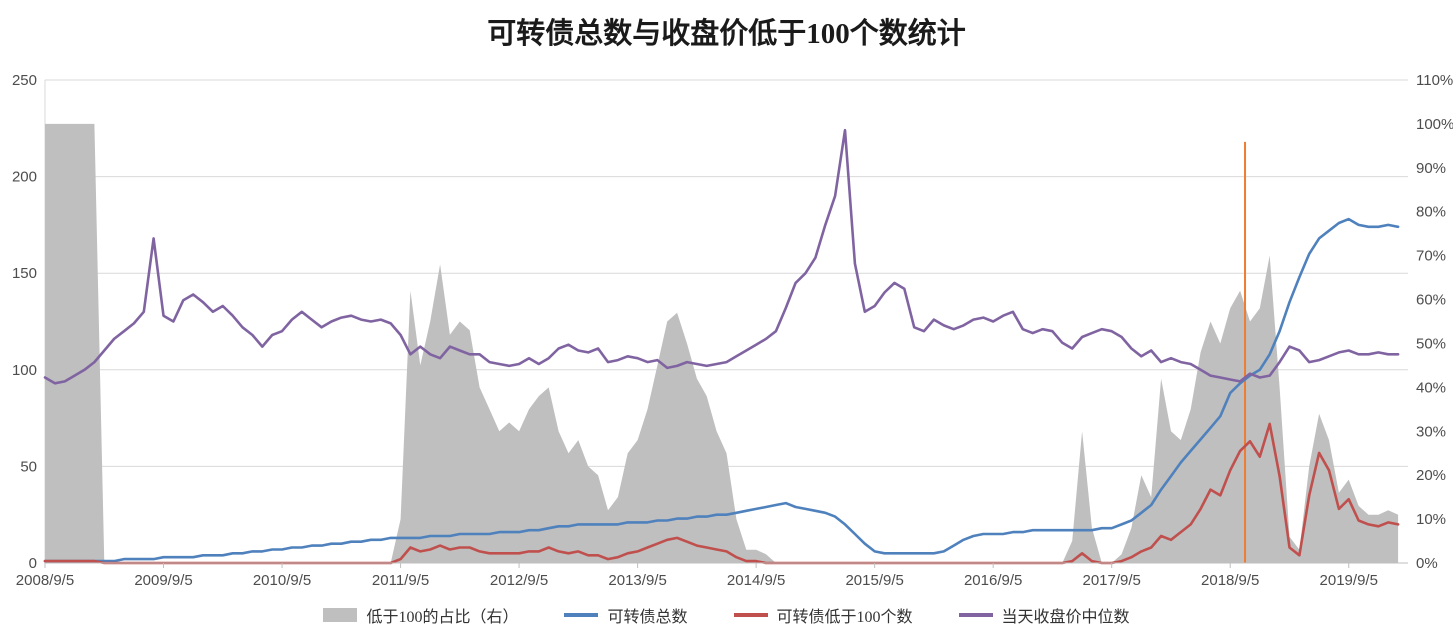  What do you see at coordinates (975, 615) in the screenshot?
I see `line-series-swatch-purple` at bounding box center [975, 615].